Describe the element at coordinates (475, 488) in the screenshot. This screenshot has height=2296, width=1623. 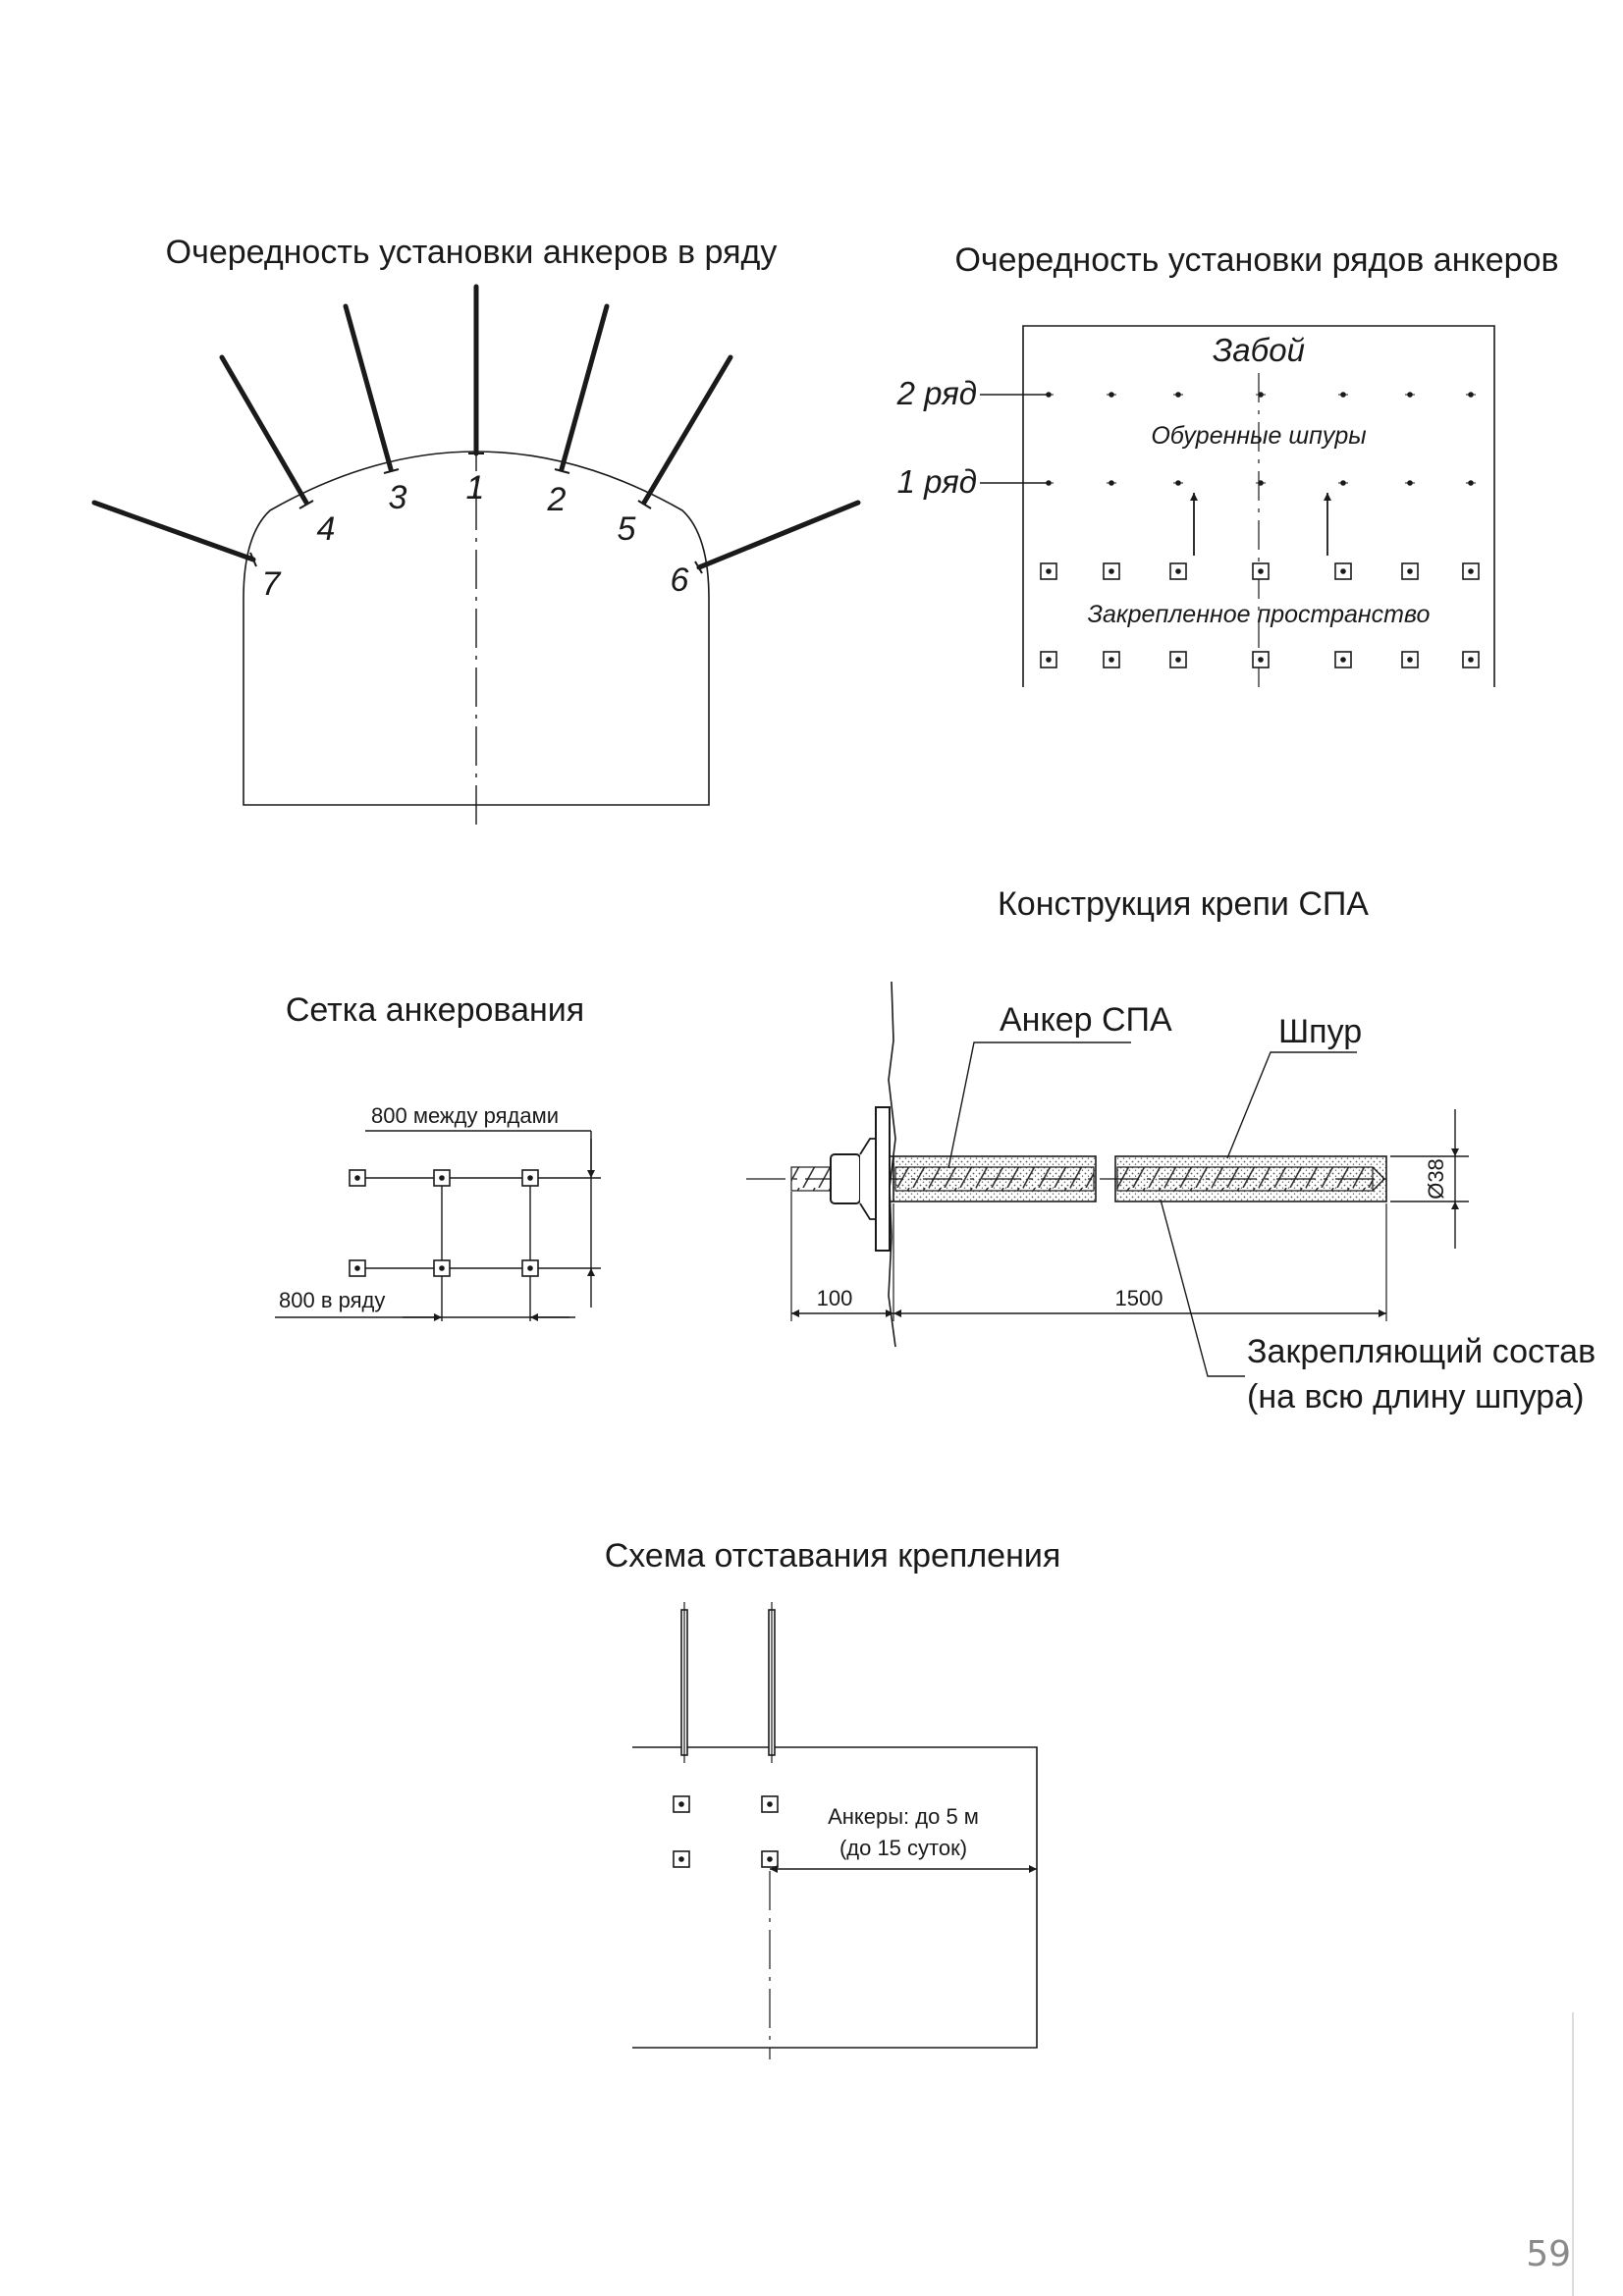
I see `anchor-number-1: 1` at that location.